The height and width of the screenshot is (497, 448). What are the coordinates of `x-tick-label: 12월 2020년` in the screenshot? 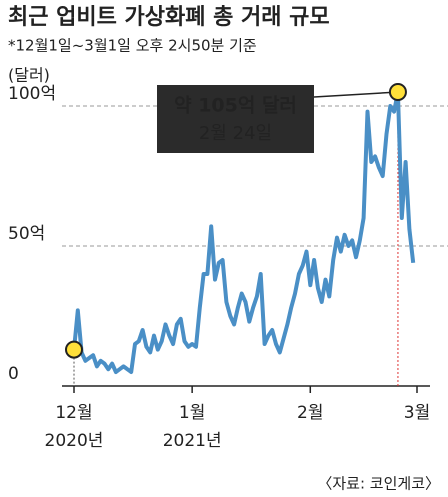 It's located at (74, 427).